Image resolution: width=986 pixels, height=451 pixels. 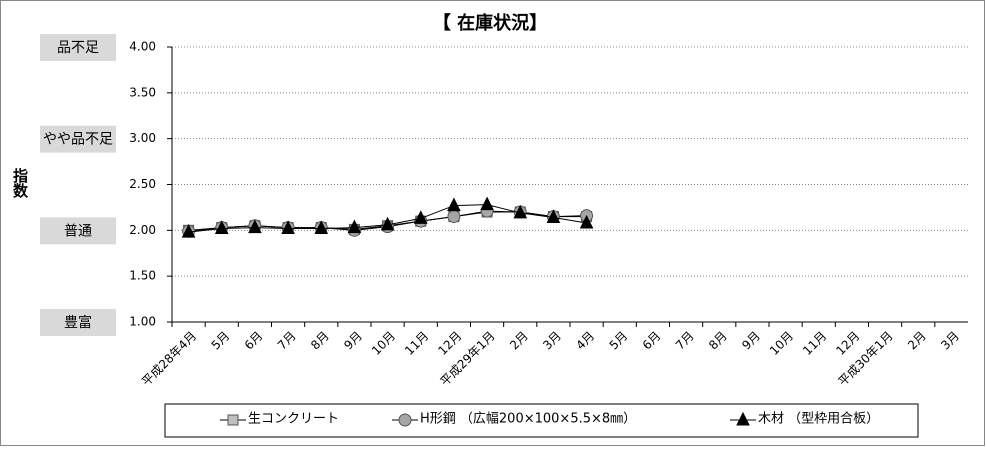 I want to click on y-tick-label: 1.00, so click(x=142, y=322).